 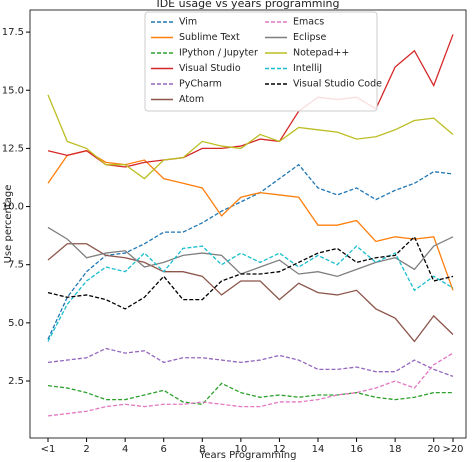 What do you see at coordinates (16, 381) in the screenshot?
I see `y-tick-label: 2.5` at bounding box center [16, 381].